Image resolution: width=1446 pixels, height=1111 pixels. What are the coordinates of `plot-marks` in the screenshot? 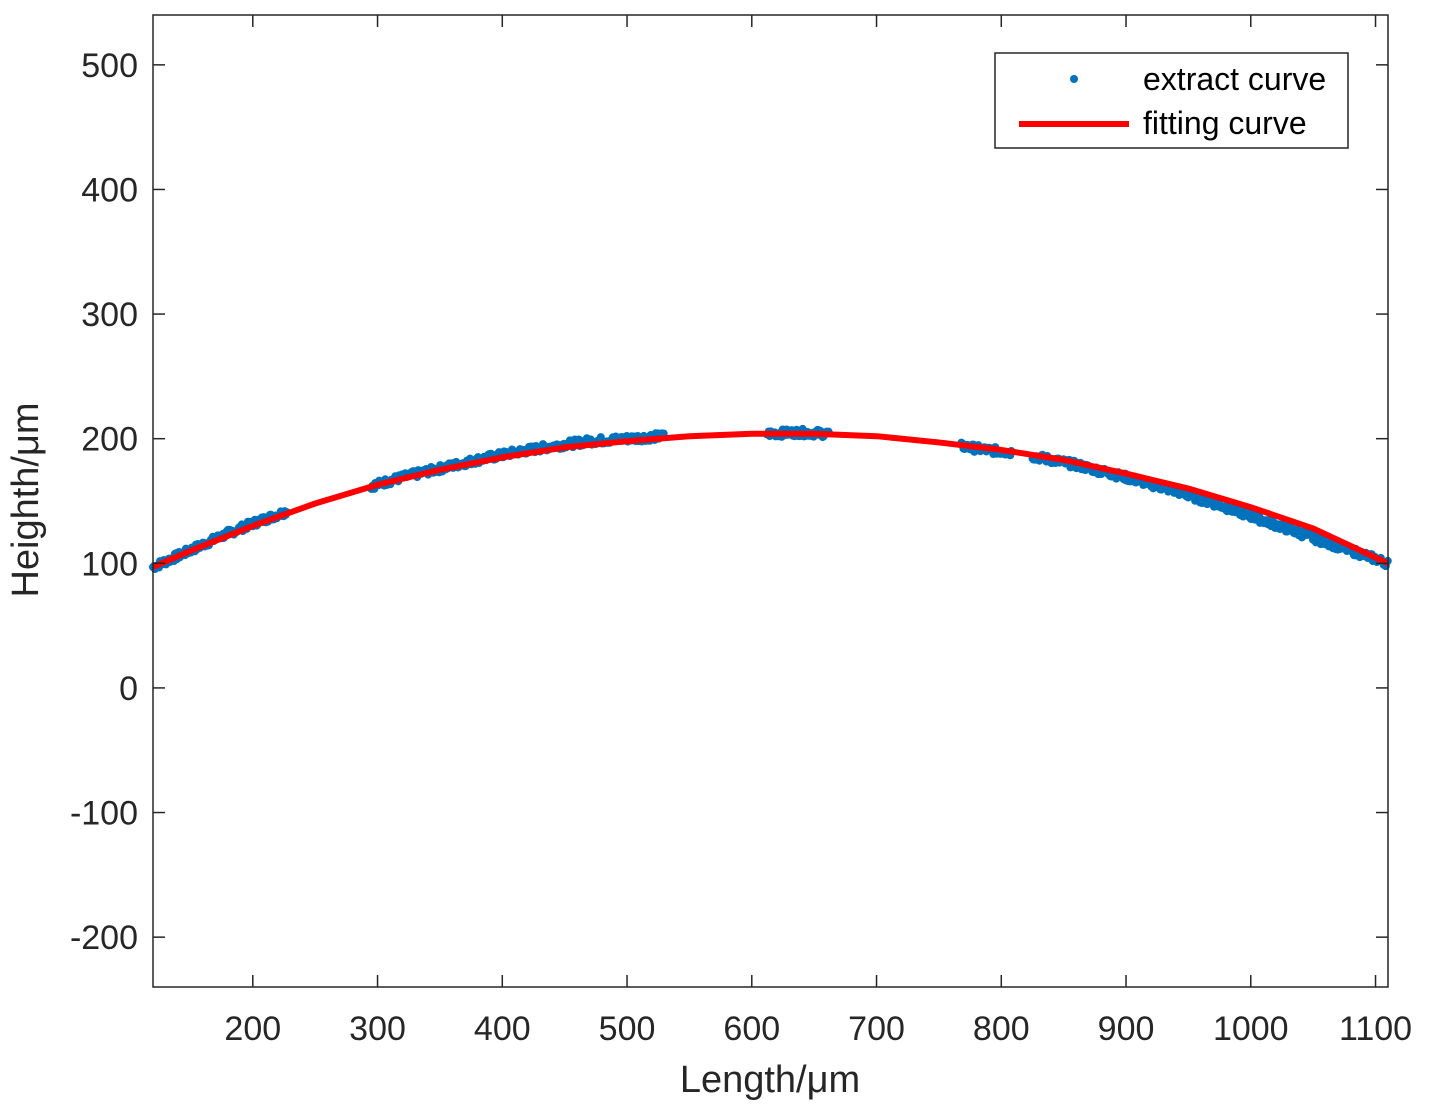 It's located at (770, 499).